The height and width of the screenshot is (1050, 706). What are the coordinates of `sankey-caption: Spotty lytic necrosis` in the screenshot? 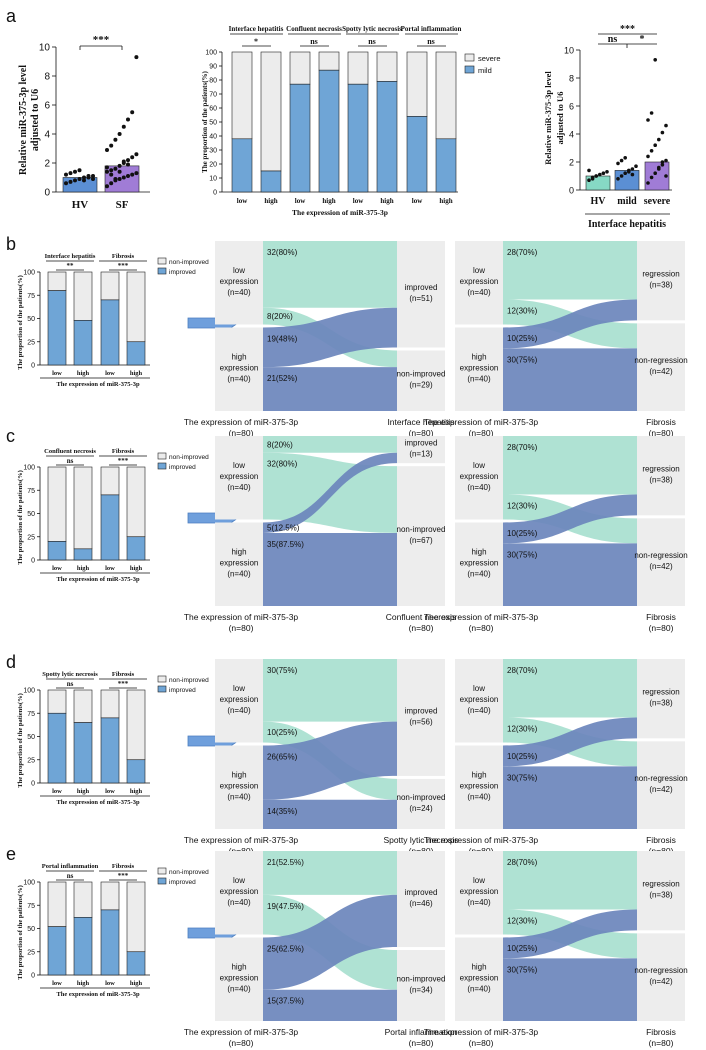 It's located at (420, 840).